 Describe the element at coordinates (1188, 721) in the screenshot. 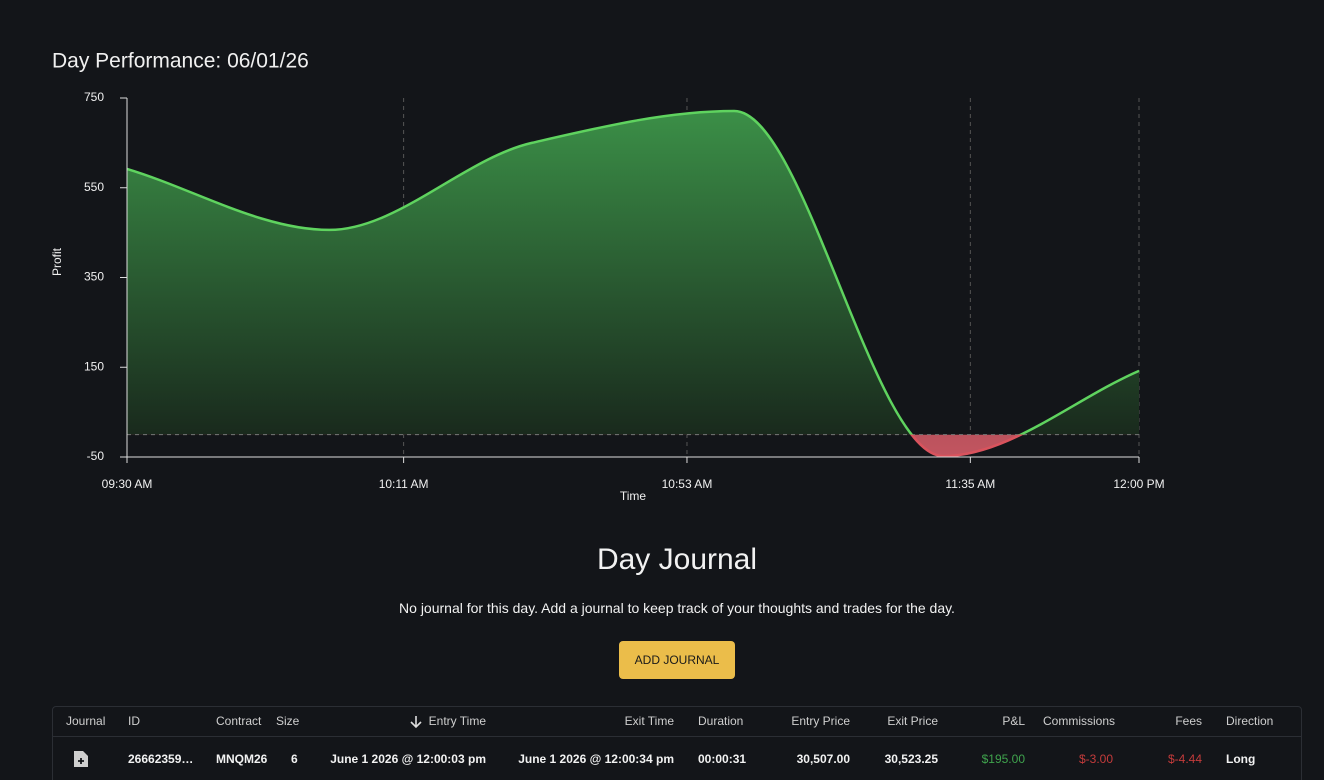

I see `header-cell: Fees` at that location.